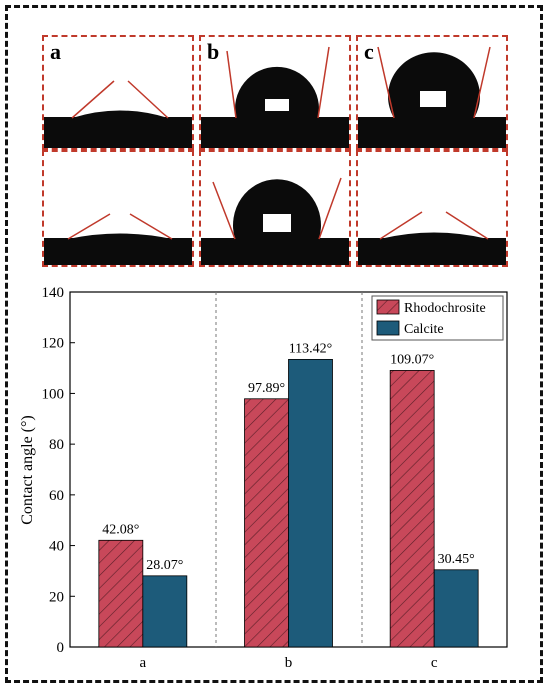  What do you see at coordinates (165, 611) in the screenshot?
I see `bar-calcite-a` at bounding box center [165, 611].